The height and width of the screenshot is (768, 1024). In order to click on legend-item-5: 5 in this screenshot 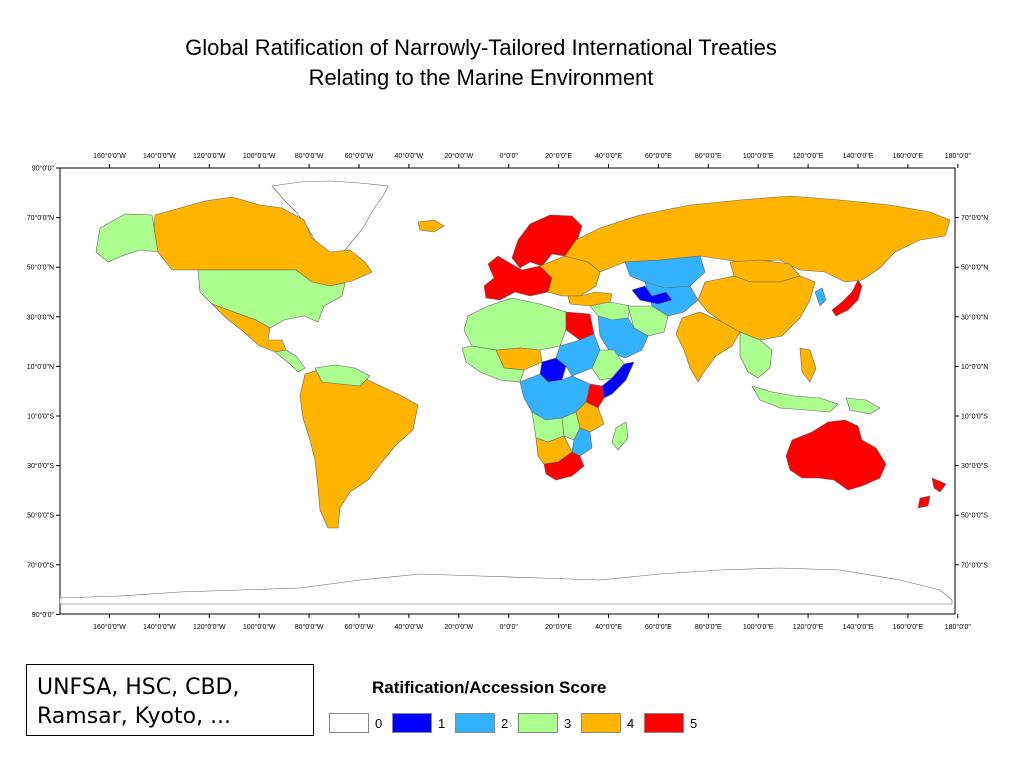, I will do `click(671, 723)`.